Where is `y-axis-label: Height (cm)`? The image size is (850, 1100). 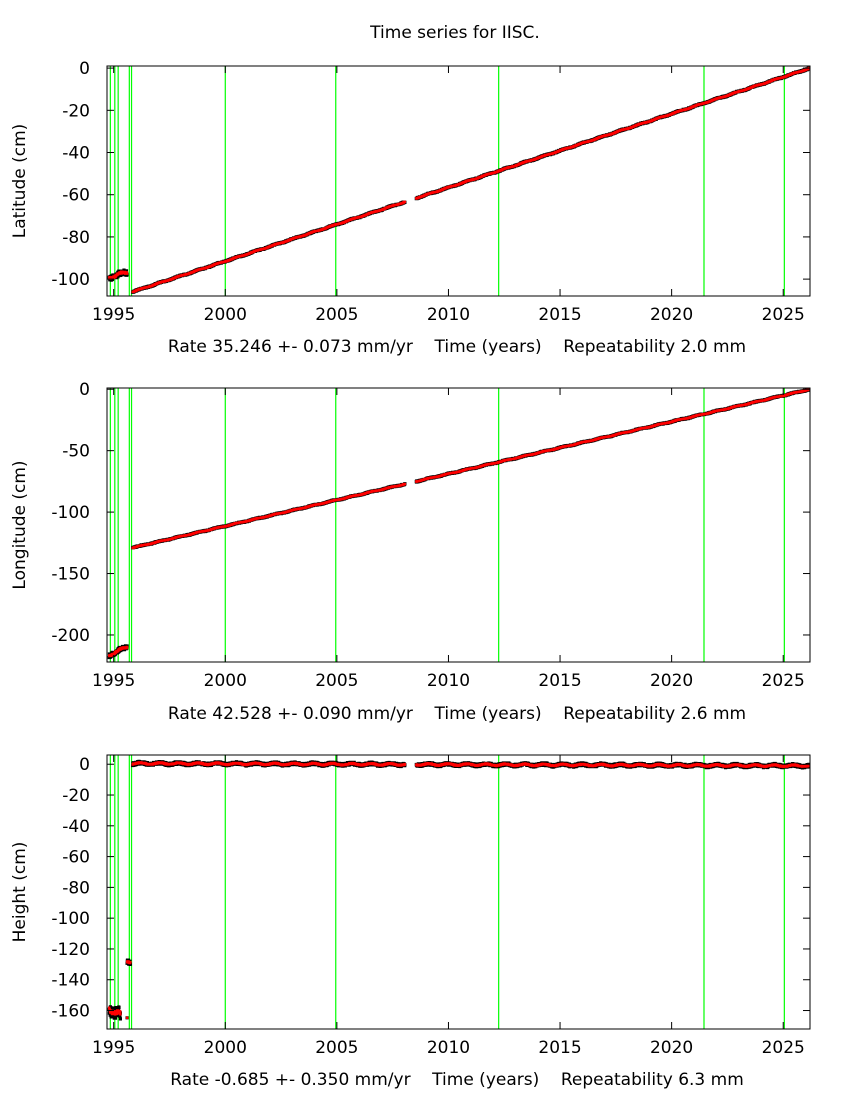
y-axis-label: Height (cm) is located at coordinates (20, 892).